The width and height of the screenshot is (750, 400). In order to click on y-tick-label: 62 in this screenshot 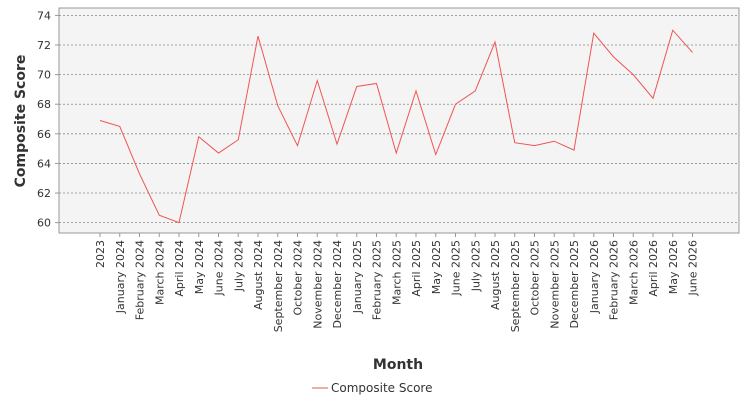, I will do `click(44, 193)`.